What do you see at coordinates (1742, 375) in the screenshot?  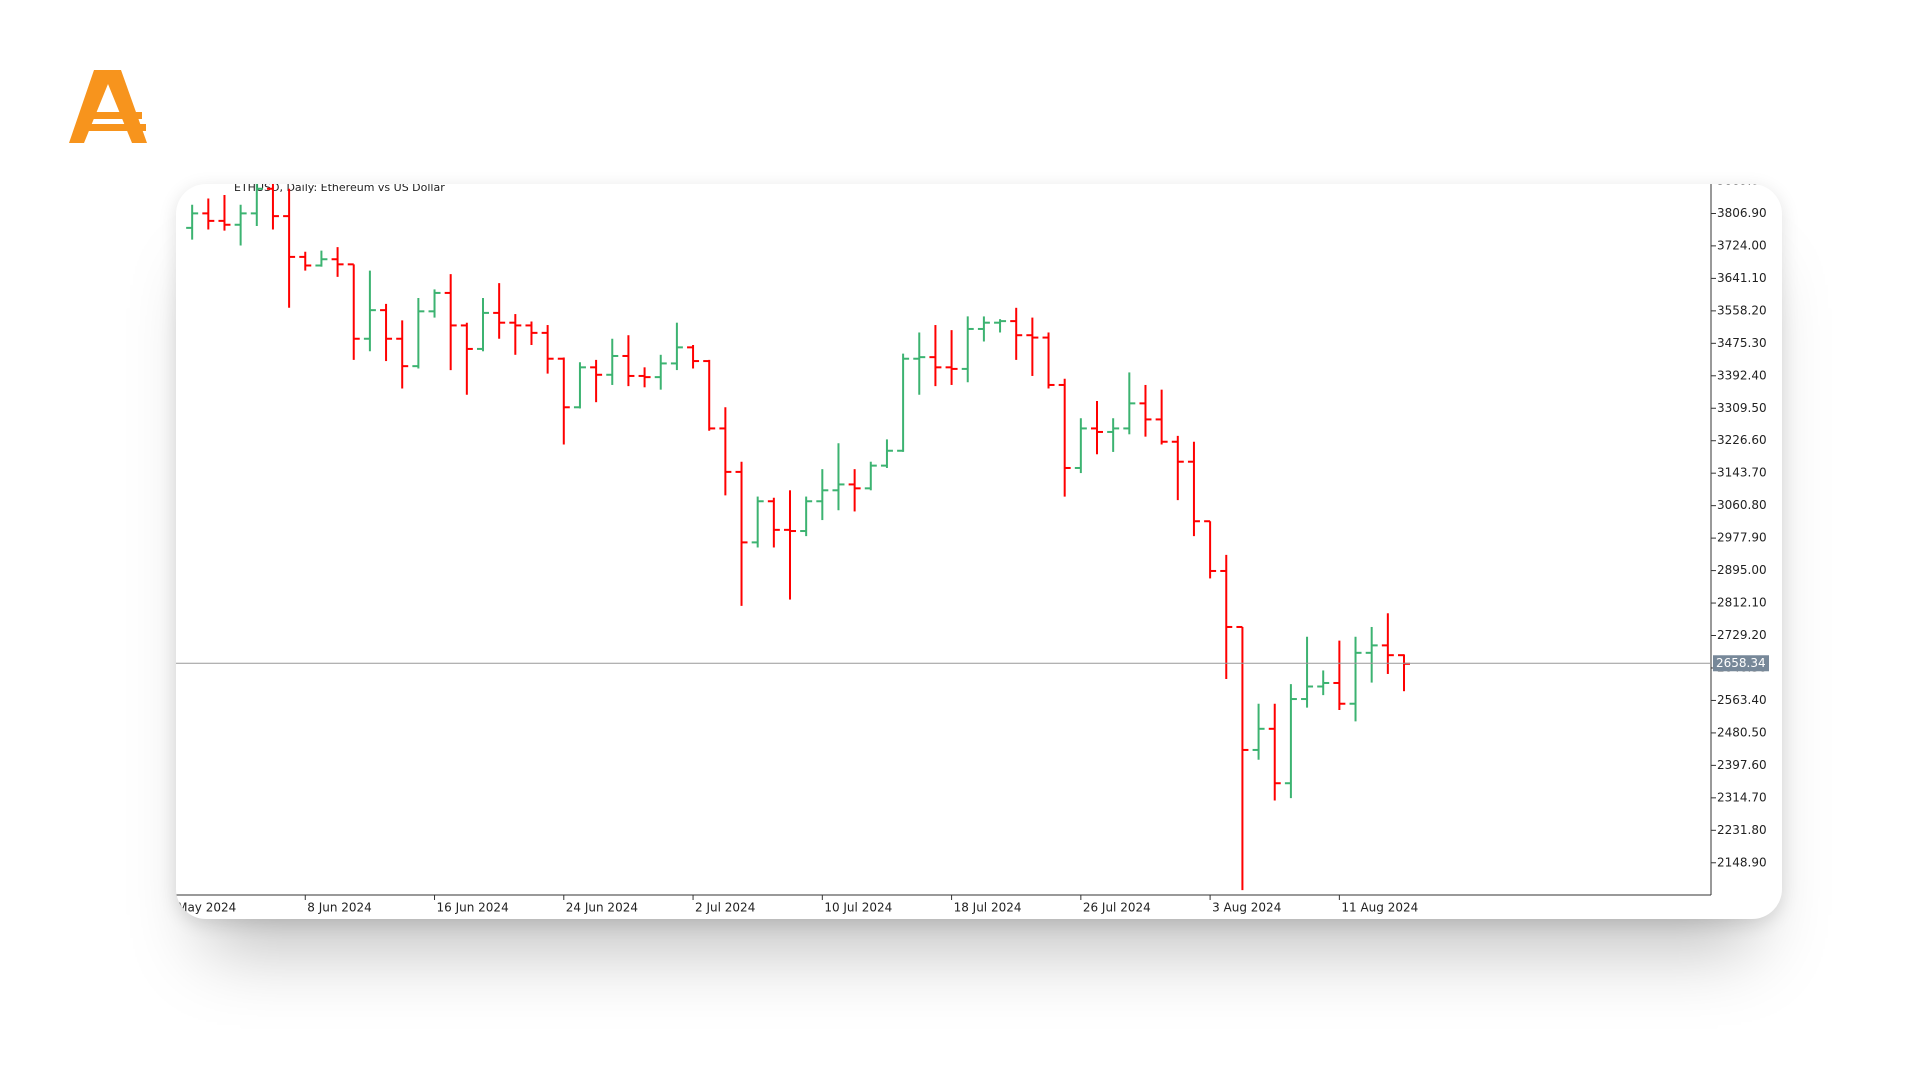 I see `y-tick-label: 3392.40` at bounding box center [1742, 375].